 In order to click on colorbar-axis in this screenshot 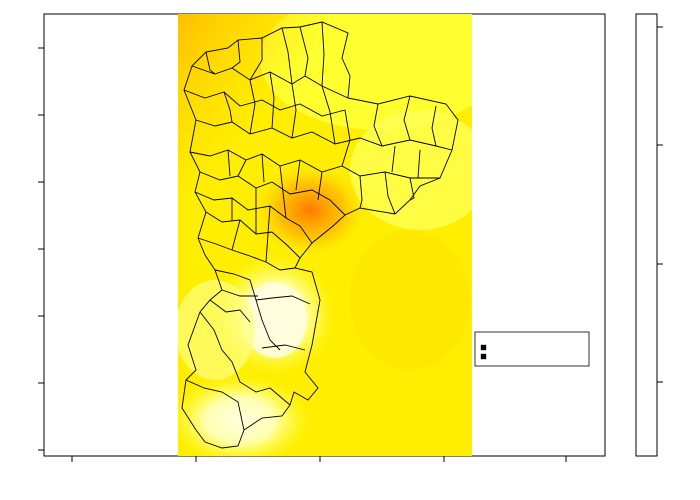, I will do `click(660, 204)`.